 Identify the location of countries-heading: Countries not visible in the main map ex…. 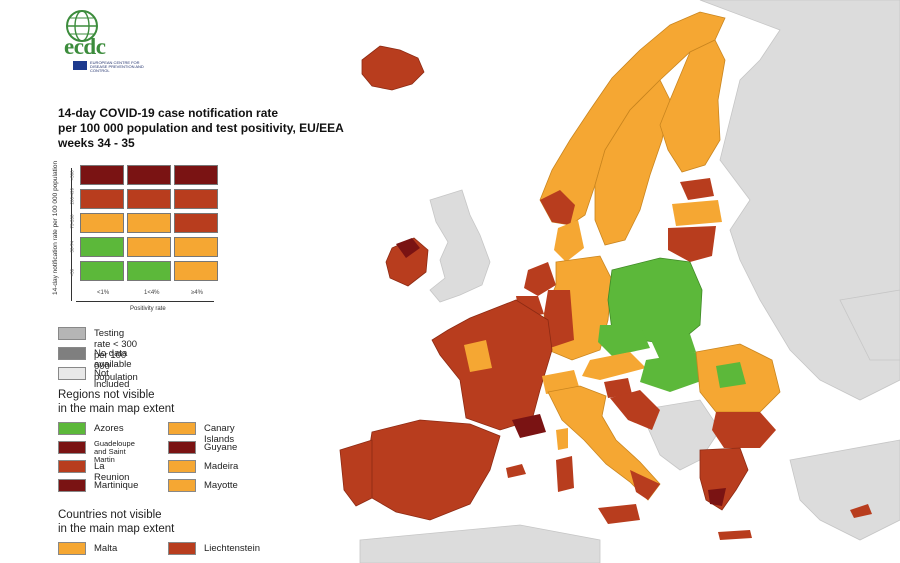
(116, 522).